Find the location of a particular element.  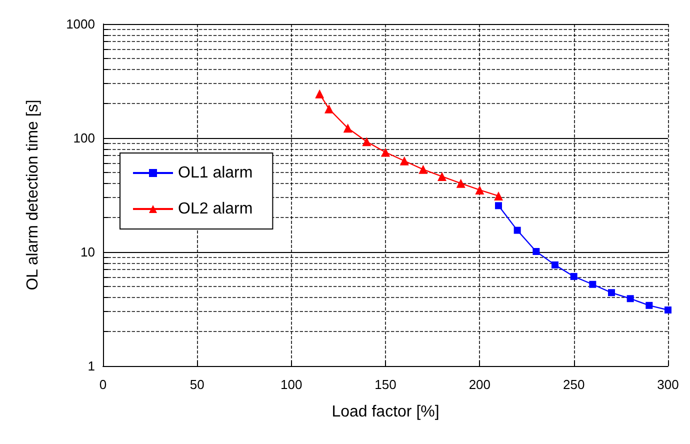

x-tick-label: 150 is located at coordinates (385, 384).